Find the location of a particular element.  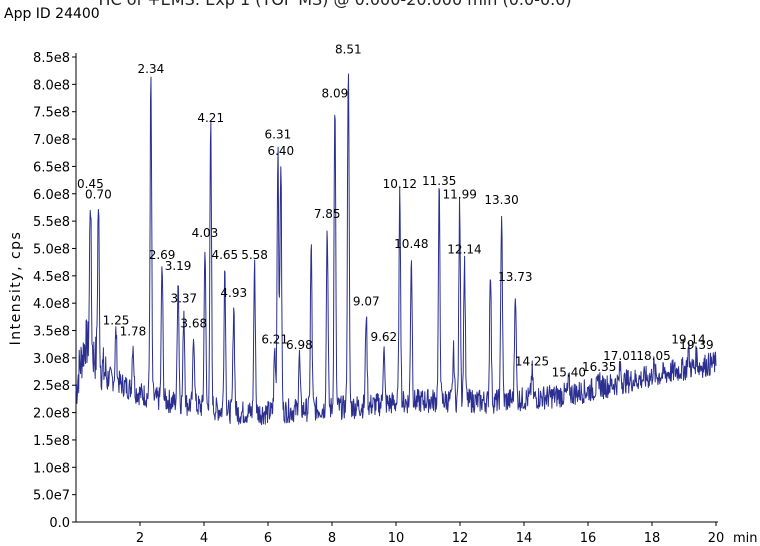

peak-label: 11.99 is located at coordinates (460, 195).